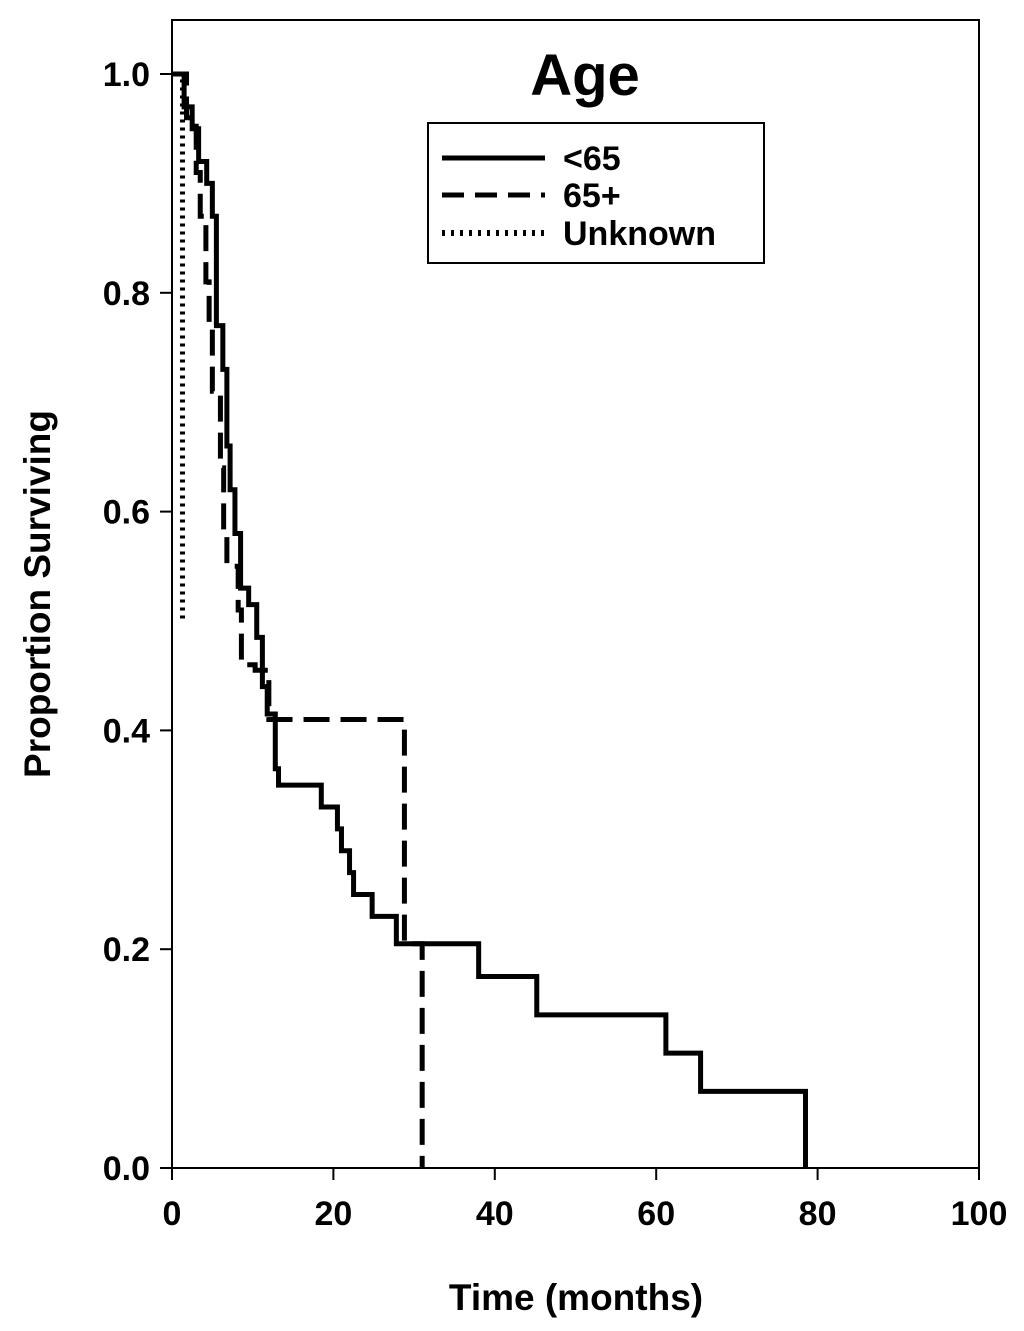  Describe the element at coordinates (126, 731) in the screenshot. I see `y-tick-label: 0.4` at that location.